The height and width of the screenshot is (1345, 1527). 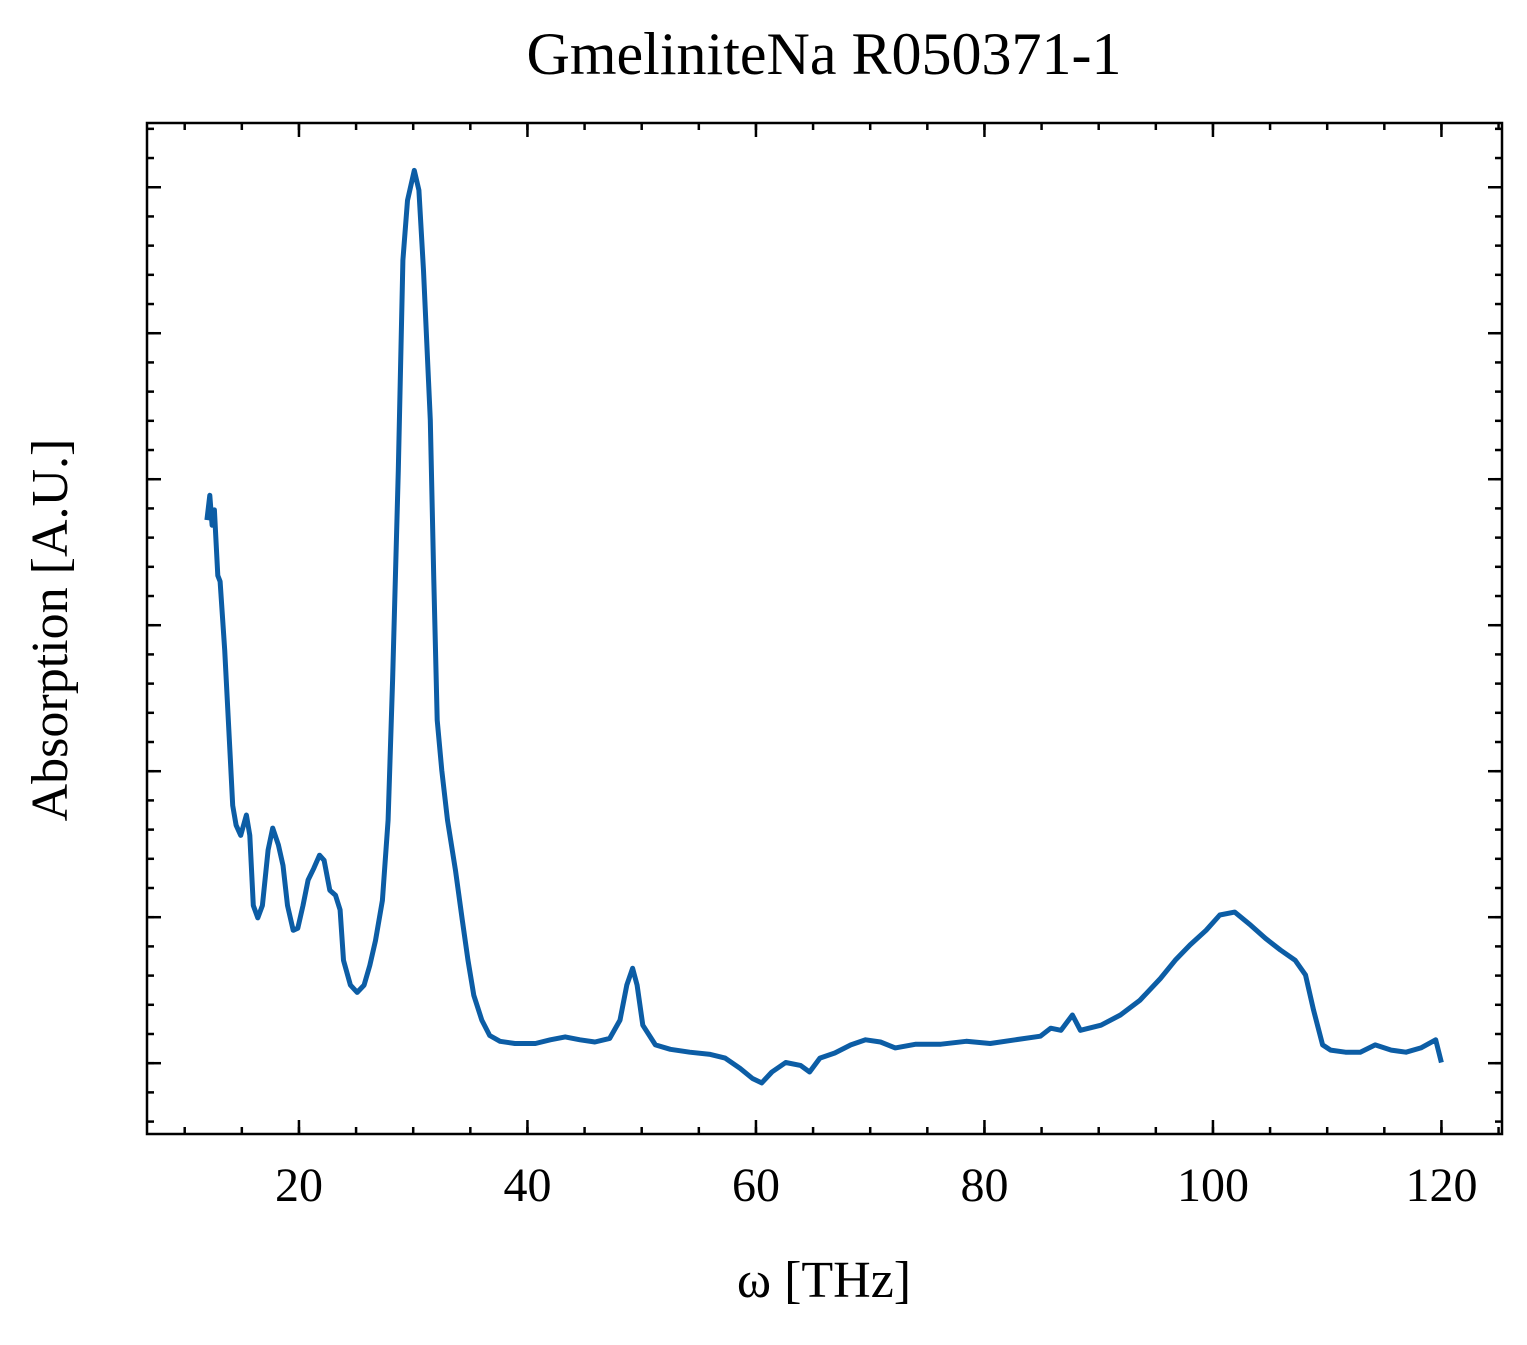 What do you see at coordinates (824, 54) in the screenshot?
I see `chart-title: GmeliniteNa R050371-1` at bounding box center [824, 54].